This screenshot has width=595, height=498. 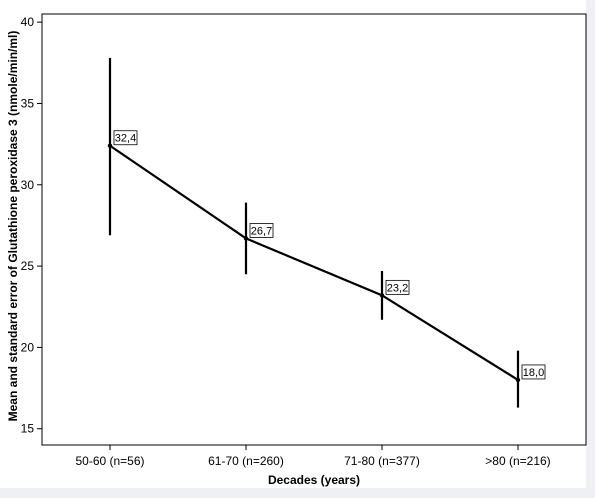 What do you see at coordinates (109, 461) in the screenshot?
I see `x-tick-label: 50-60 (n=56)` at bounding box center [109, 461].